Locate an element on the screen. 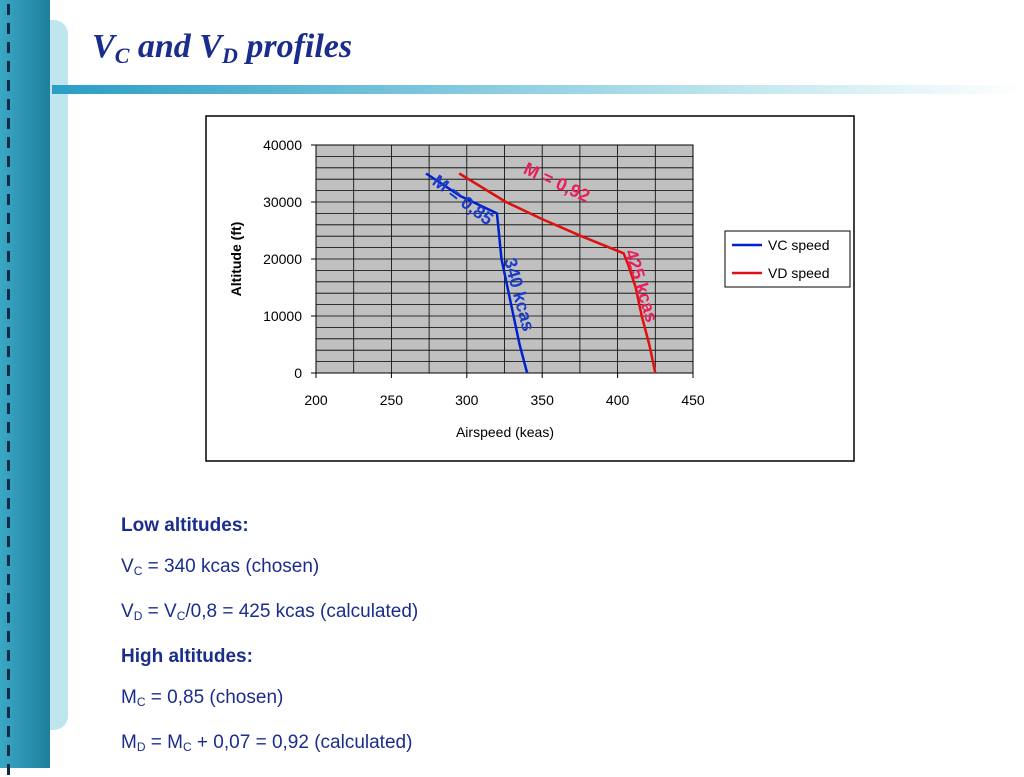 This screenshot has height=777, width=1024. series-layer is located at coordinates (541, 273).